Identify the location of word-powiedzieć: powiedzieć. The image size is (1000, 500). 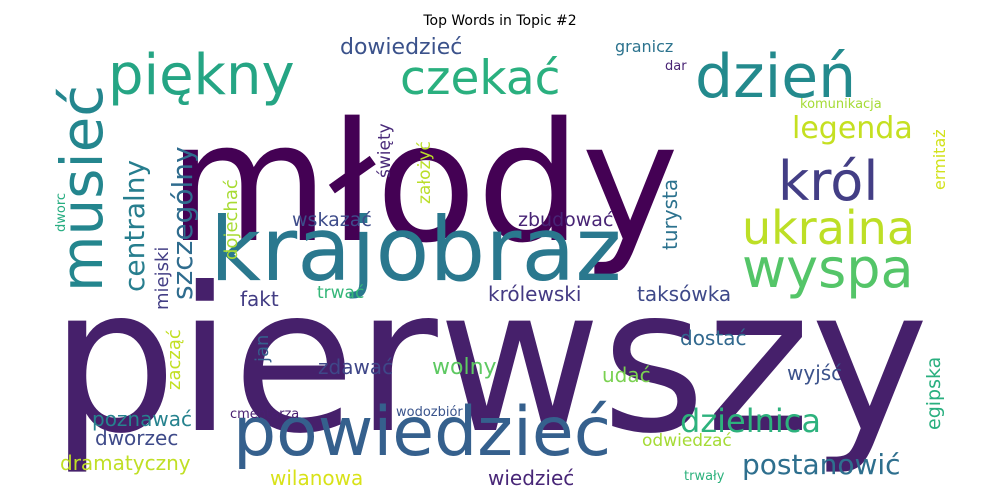
(422, 432).